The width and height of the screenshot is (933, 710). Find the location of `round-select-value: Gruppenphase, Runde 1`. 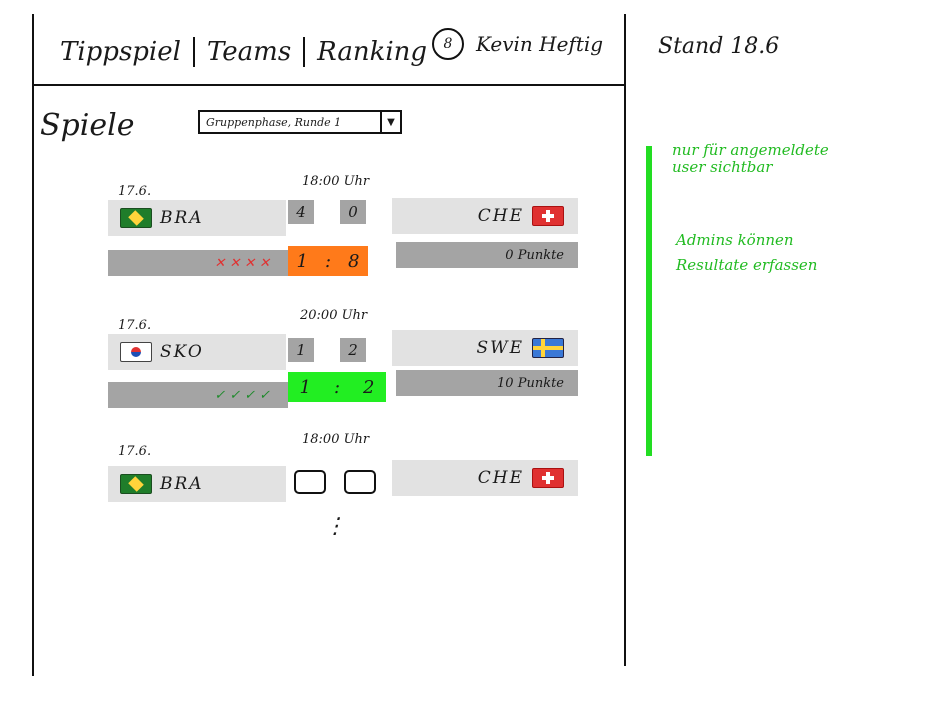

round-select-value: Gruppenphase, Runde 1 is located at coordinates (274, 122).